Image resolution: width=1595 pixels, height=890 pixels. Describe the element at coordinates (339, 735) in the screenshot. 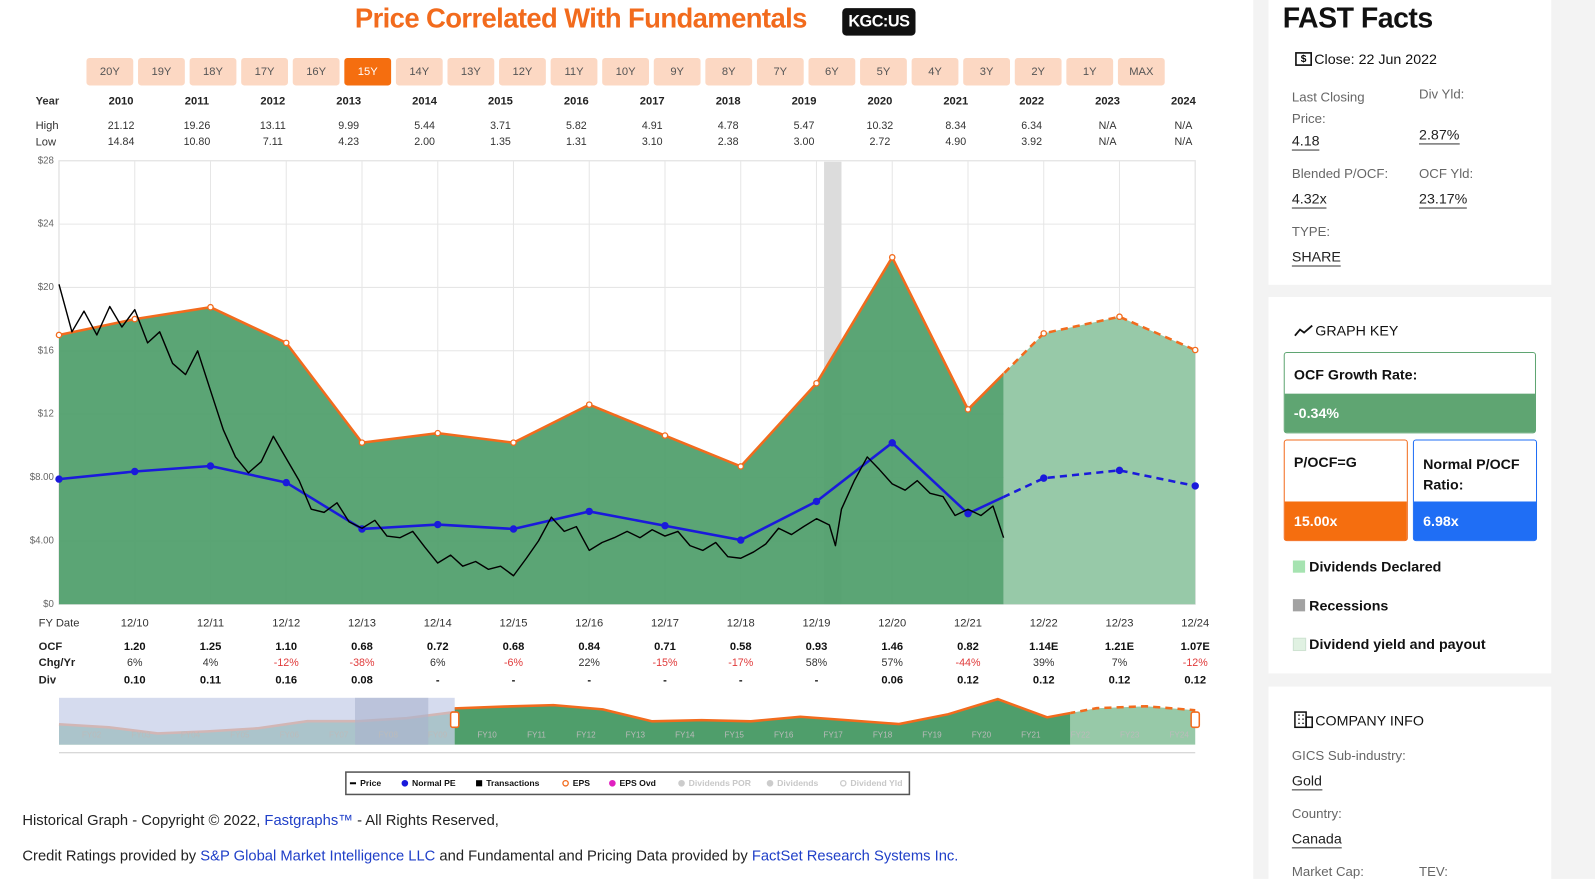

I see `navigator-label: FY07` at that location.